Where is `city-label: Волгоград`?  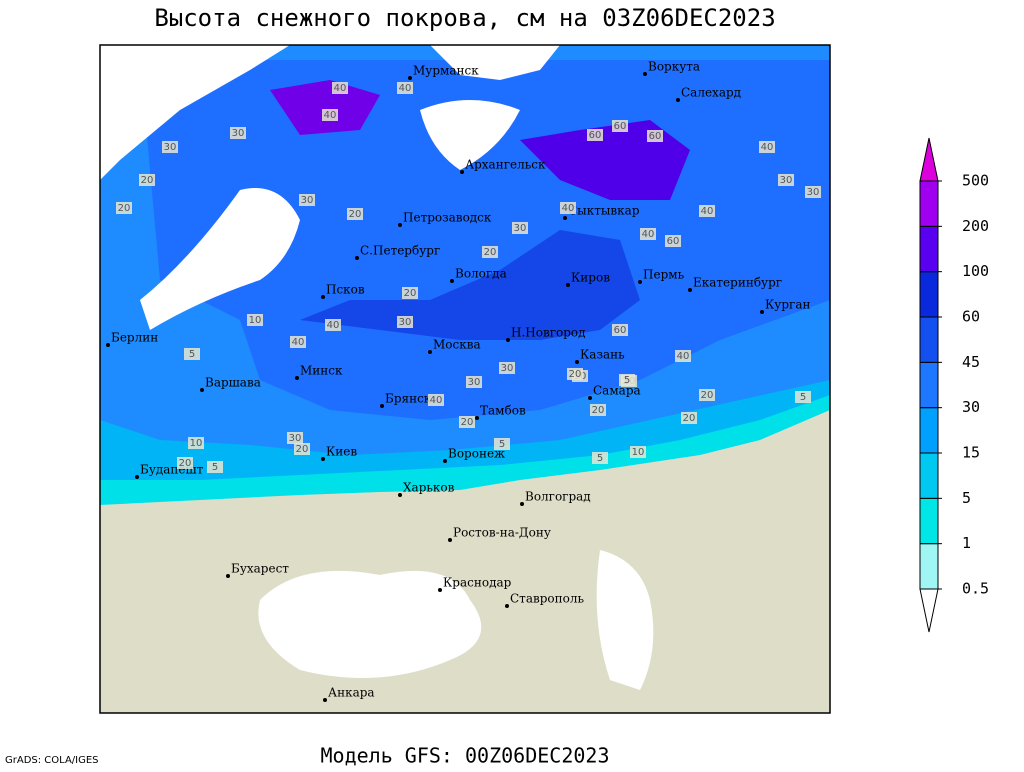
city-label: Волгоград is located at coordinates (558, 497).